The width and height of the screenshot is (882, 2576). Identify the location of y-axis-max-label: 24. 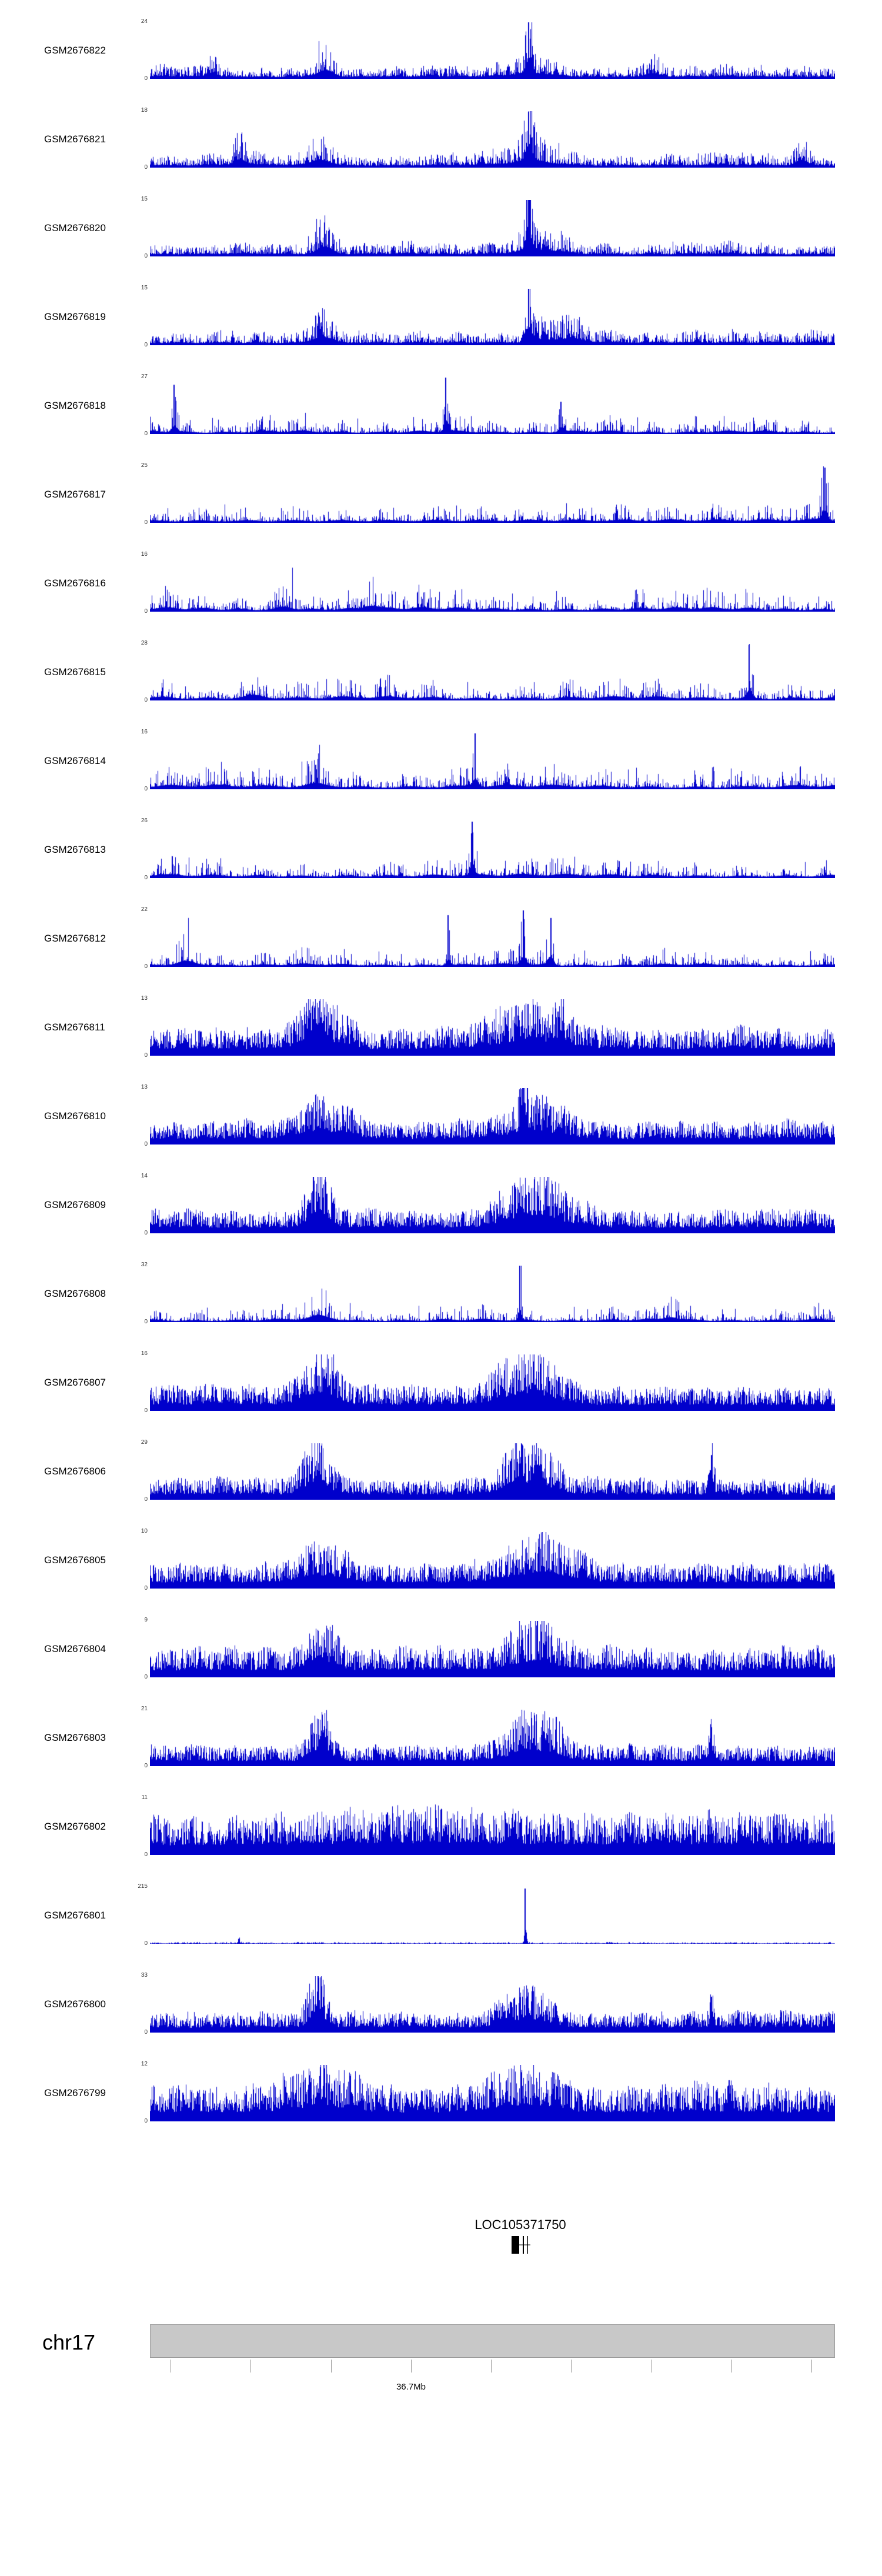
(144, 21).